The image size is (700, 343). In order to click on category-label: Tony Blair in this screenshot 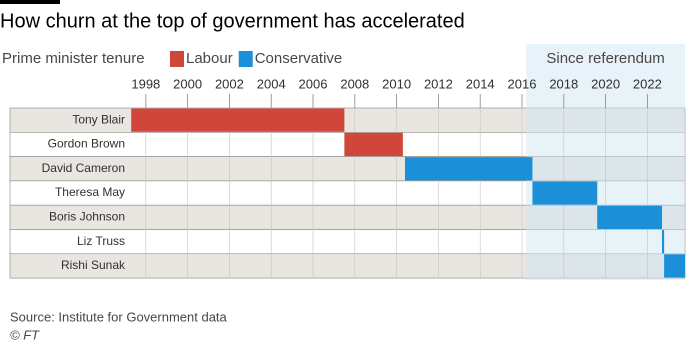, I will do `click(98, 119)`.